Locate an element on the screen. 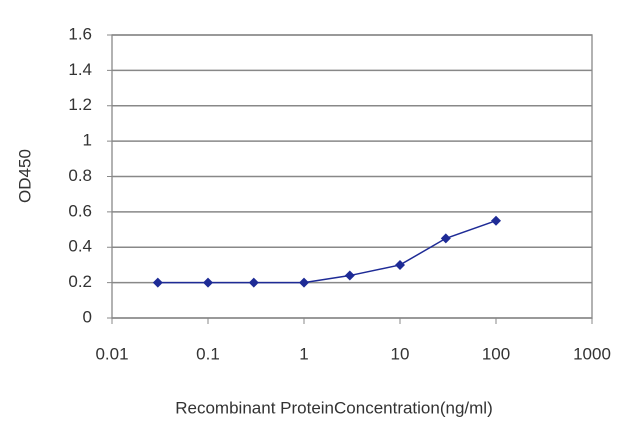 The image size is (640, 427). x-tick-label: 0.01 is located at coordinates (111, 353).